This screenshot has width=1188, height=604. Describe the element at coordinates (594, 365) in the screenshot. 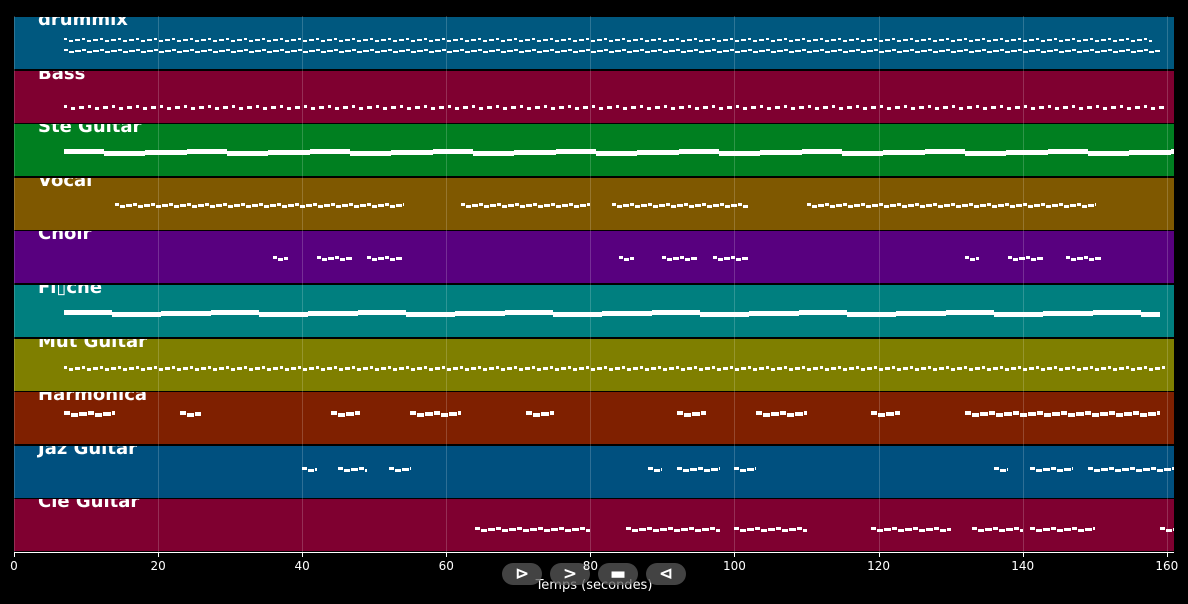

I see `track-lane: Mut Guitar` at that location.